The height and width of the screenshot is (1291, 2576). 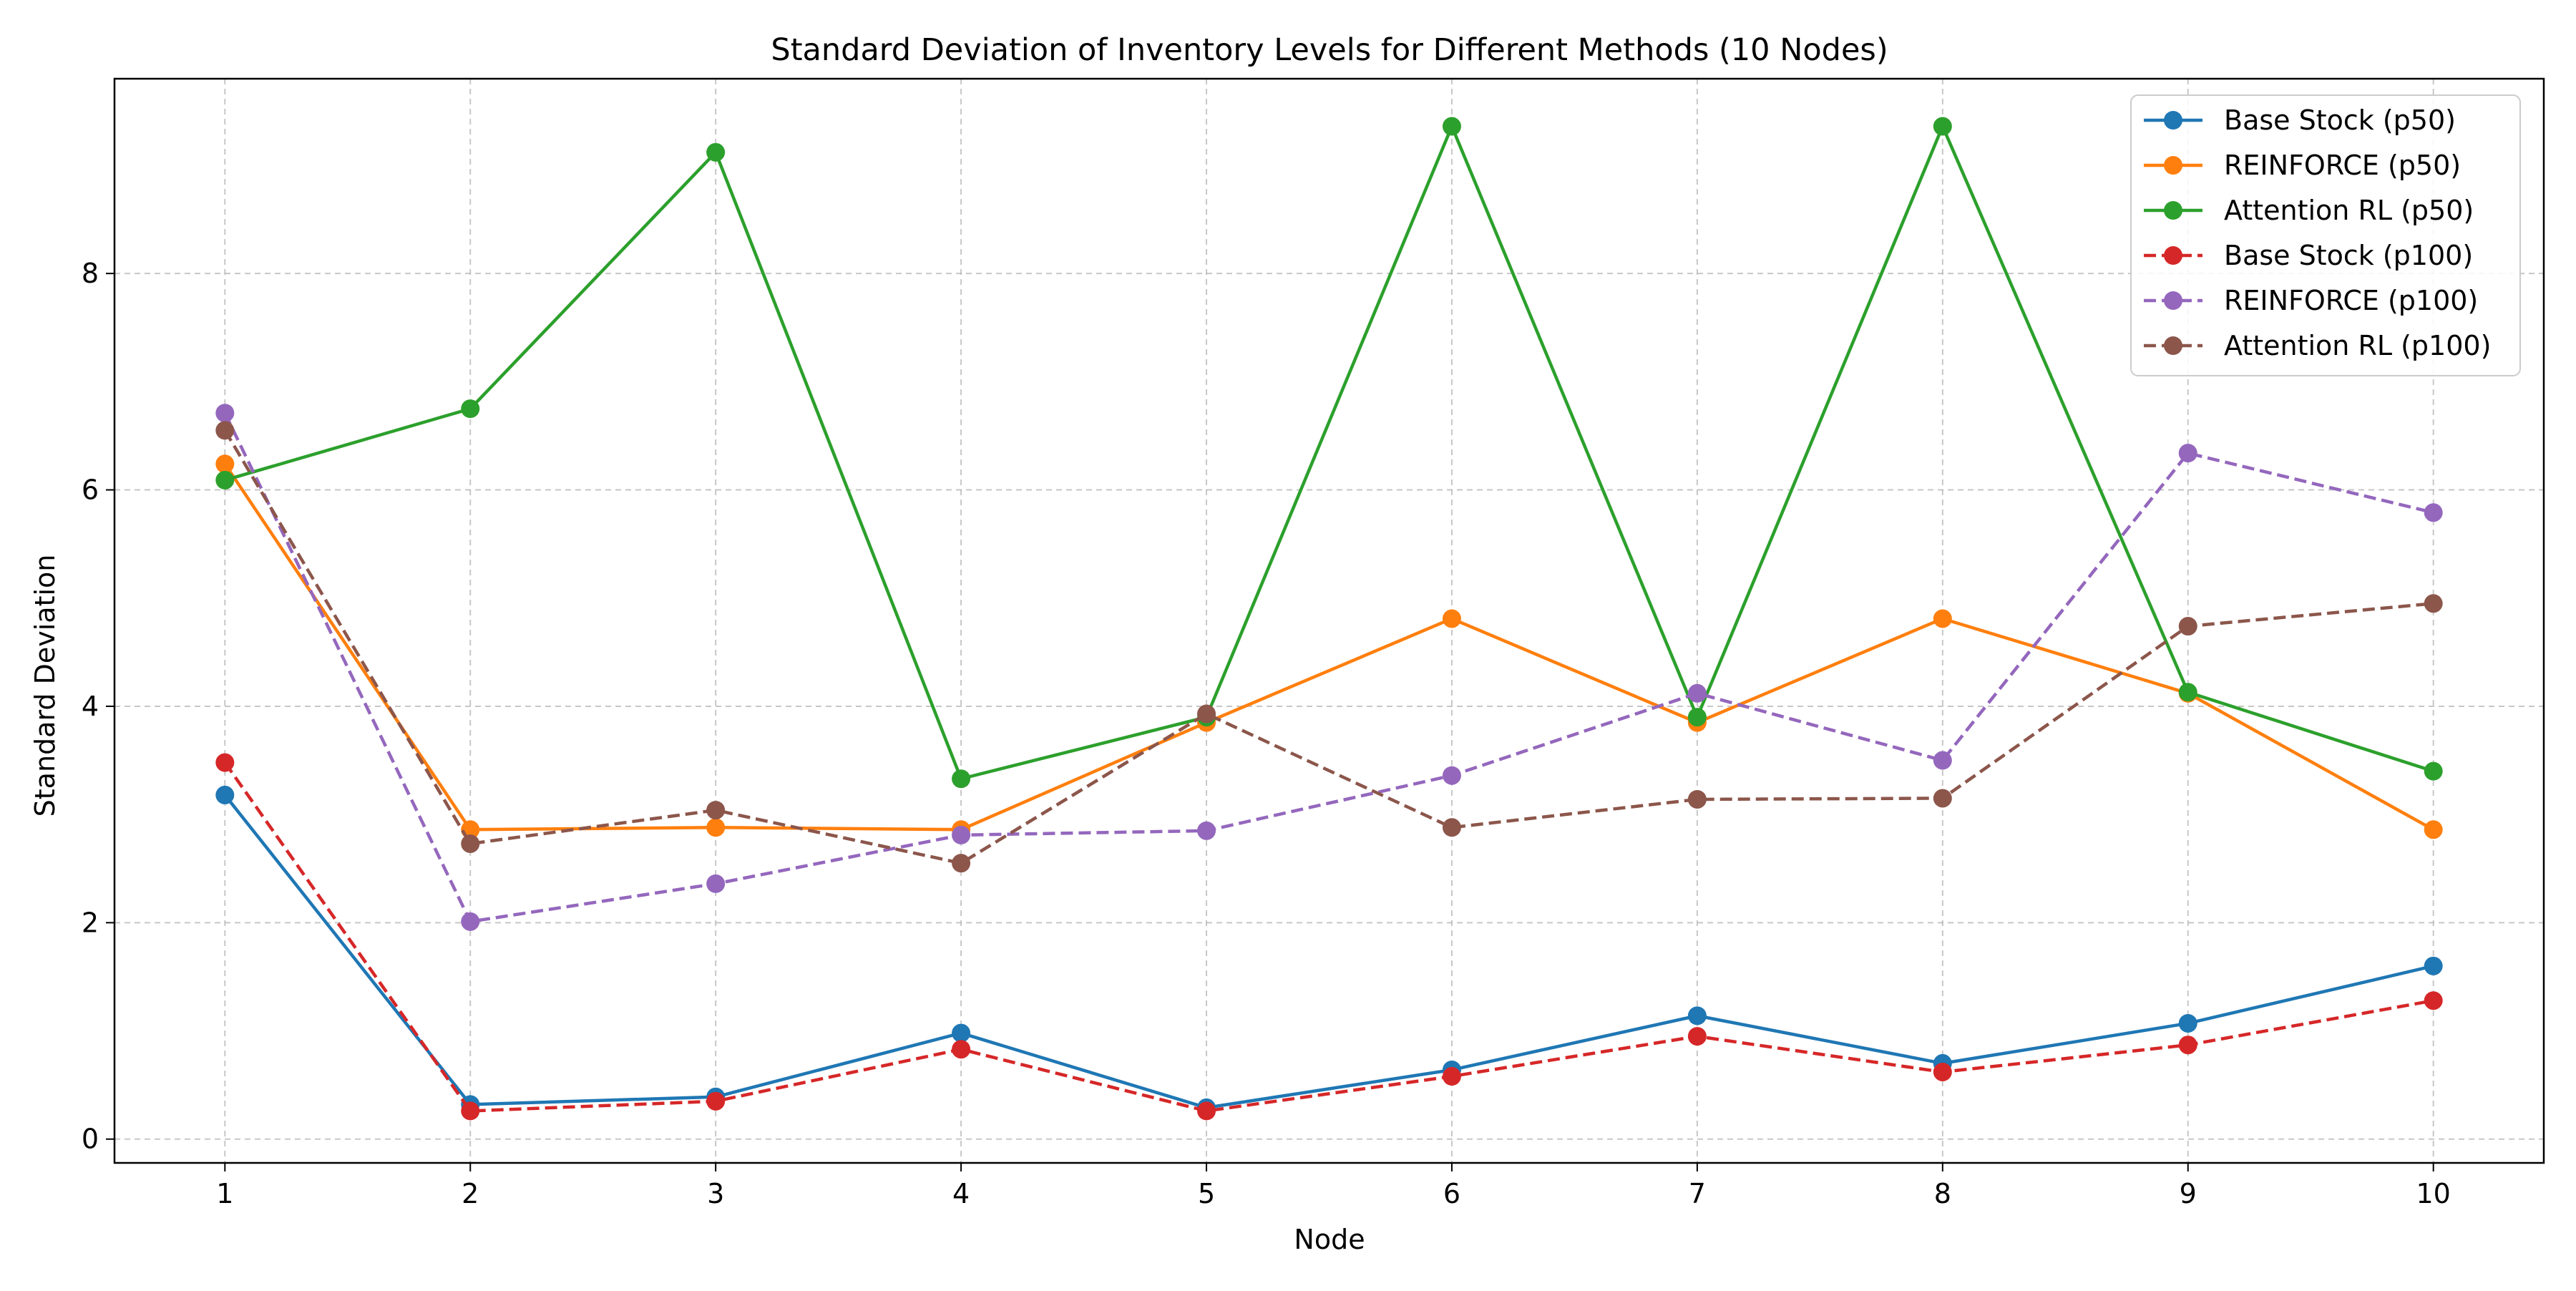 What do you see at coordinates (1206, 1193) in the screenshot?
I see `x-tick-label: 5` at bounding box center [1206, 1193].